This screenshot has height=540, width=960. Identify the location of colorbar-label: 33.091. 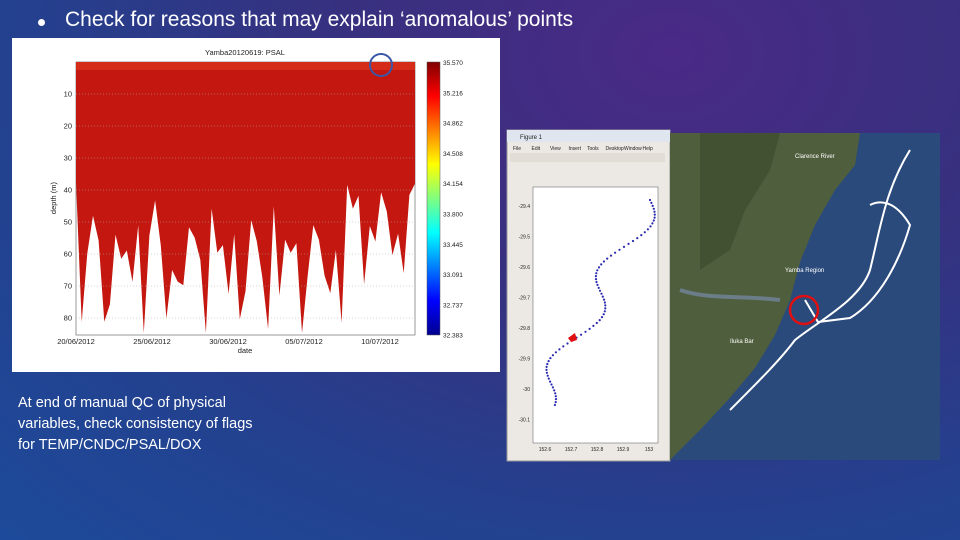
(453, 275).